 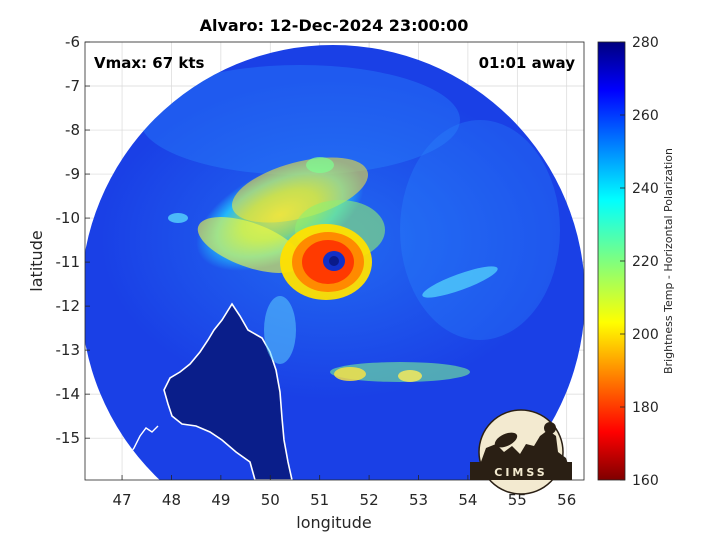 I want to click on y-tick-label: -6, so click(x=72, y=42).